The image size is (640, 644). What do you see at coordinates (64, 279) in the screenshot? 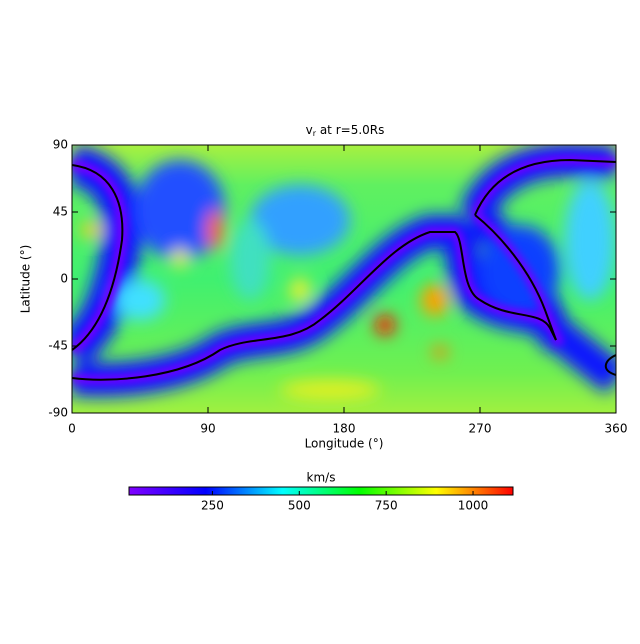
I see `y-tick-label: 0` at bounding box center [64, 279].